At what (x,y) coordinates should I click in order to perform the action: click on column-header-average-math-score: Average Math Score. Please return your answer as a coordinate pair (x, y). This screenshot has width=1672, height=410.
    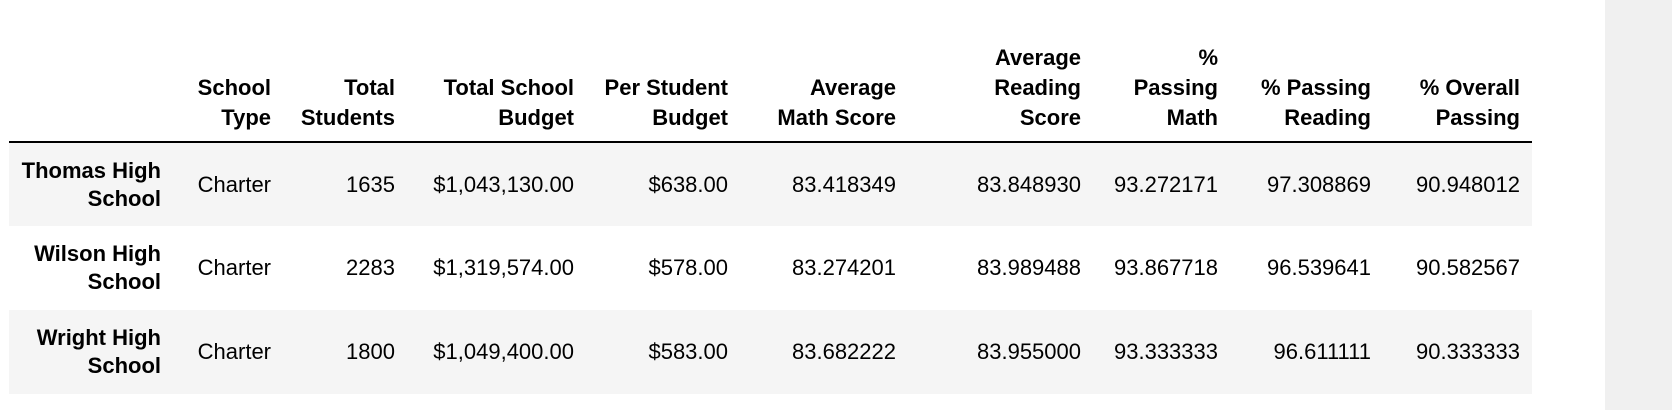
    Looking at the image, I should click on (824, 89).